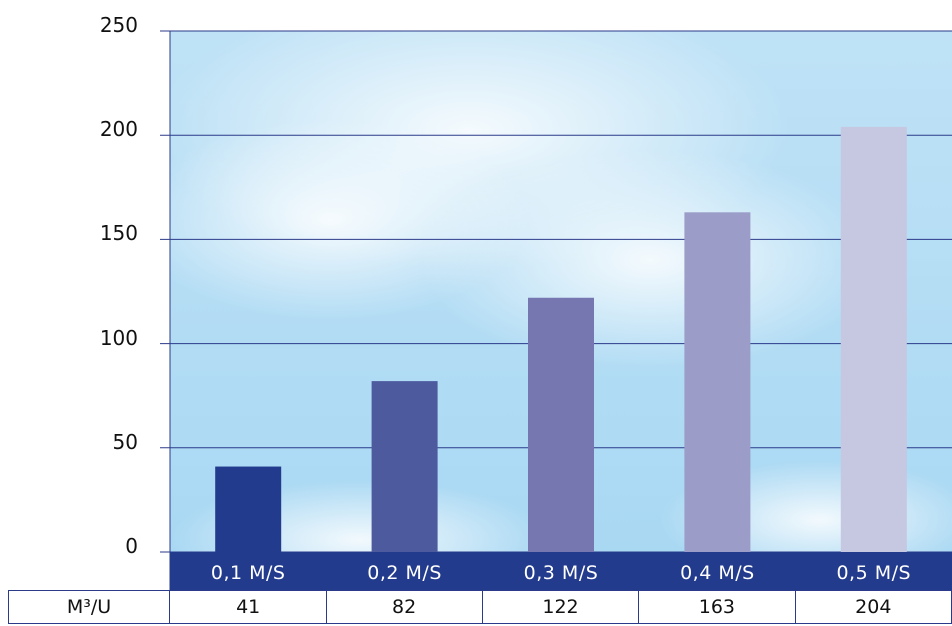 This screenshot has width=952, height=626. Describe the element at coordinates (131, 546) in the screenshot. I see `y-tick-label: 0` at that location.